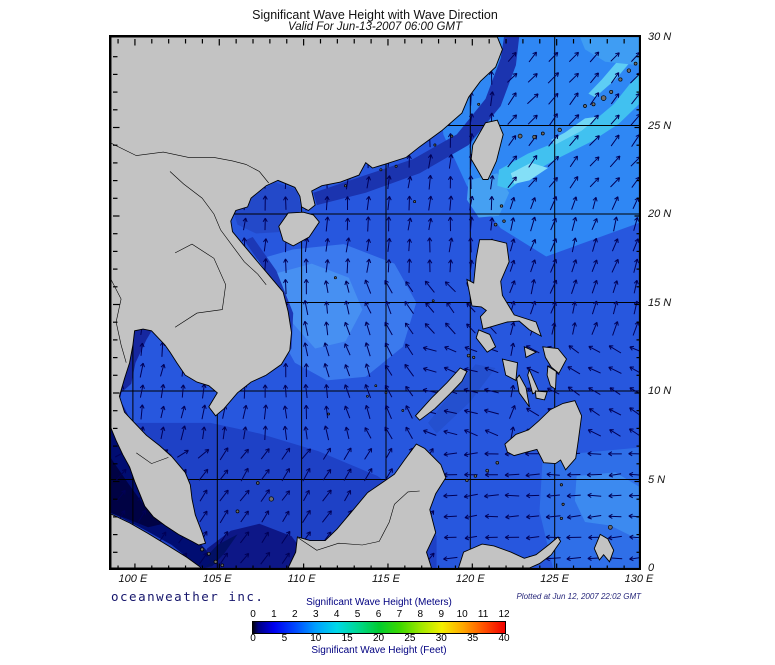 This screenshot has width=775, height=665. What do you see at coordinates (504, 614) in the screenshot?
I see `meters-tick: 12` at bounding box center [504, 614].